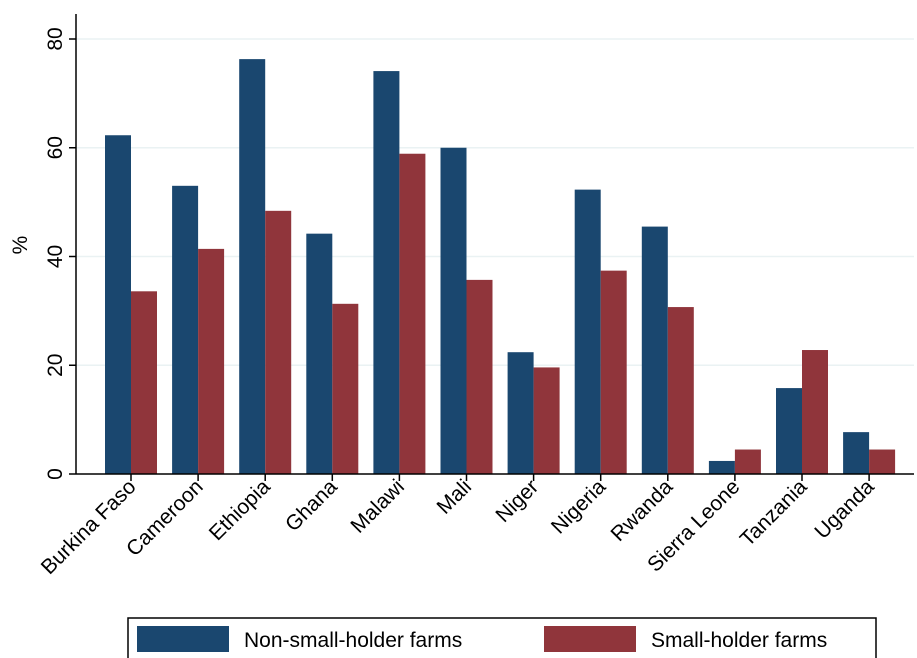  What do you see at coordinates (517, 501) in the screenshot?
I see `x-tick-label: Niger` at bounding box center [517, 501].